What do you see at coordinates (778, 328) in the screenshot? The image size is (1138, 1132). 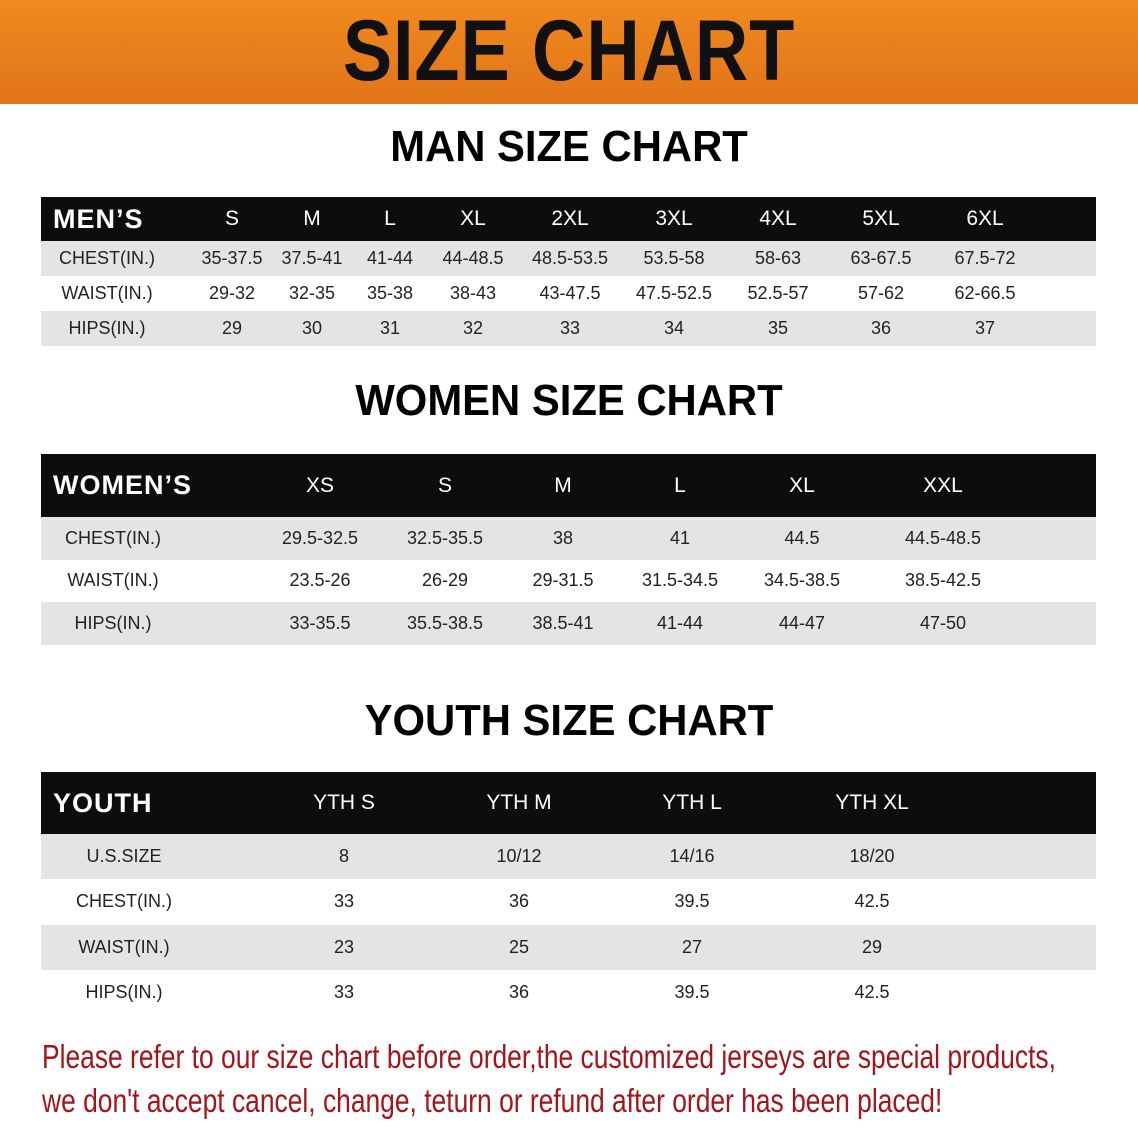 I see `measurement-cell: 35` at bounding box center [778, 328].